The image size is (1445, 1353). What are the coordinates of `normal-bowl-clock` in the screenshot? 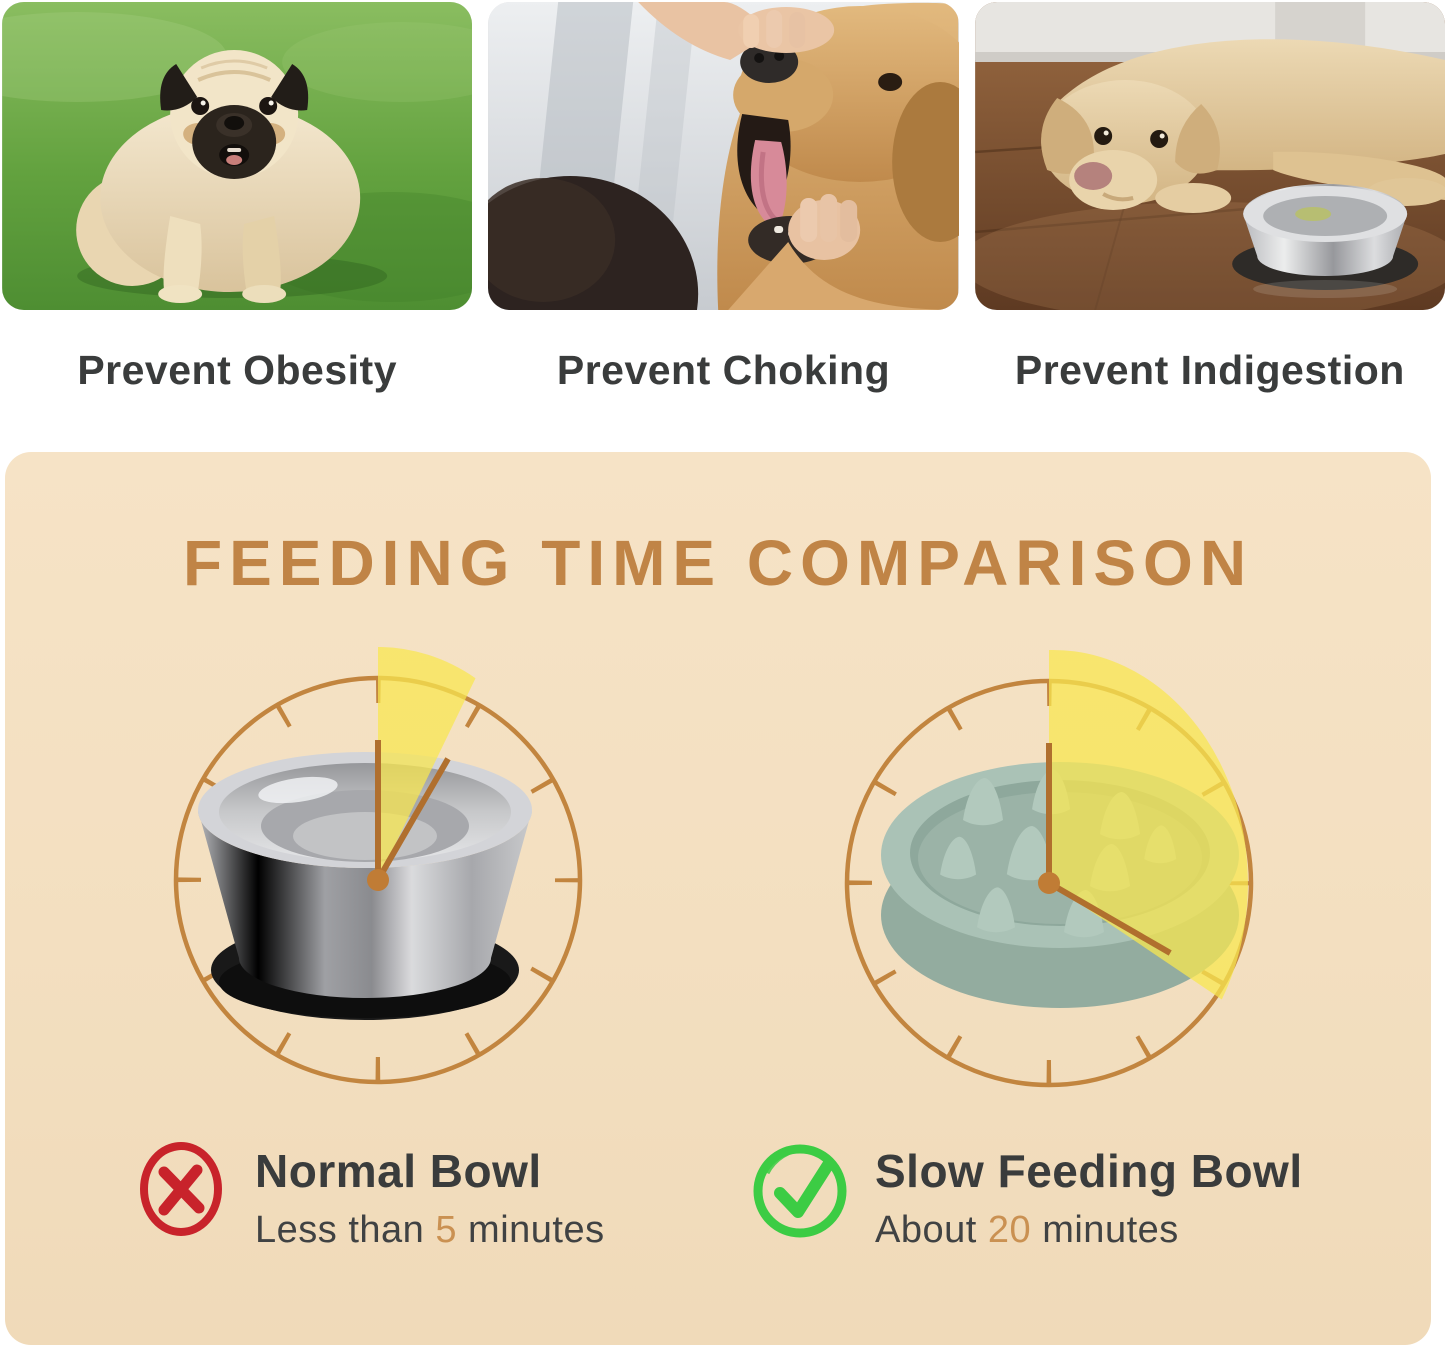 It's located at (378, 880).